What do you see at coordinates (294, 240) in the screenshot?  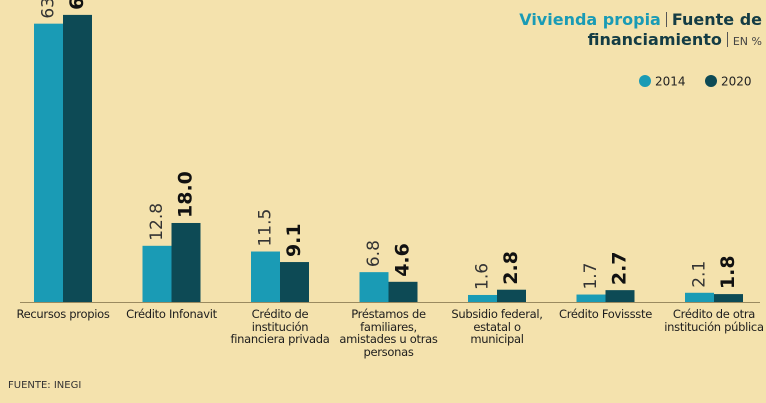 I see `value-label: 9.1` at bounding box center [294, 240].